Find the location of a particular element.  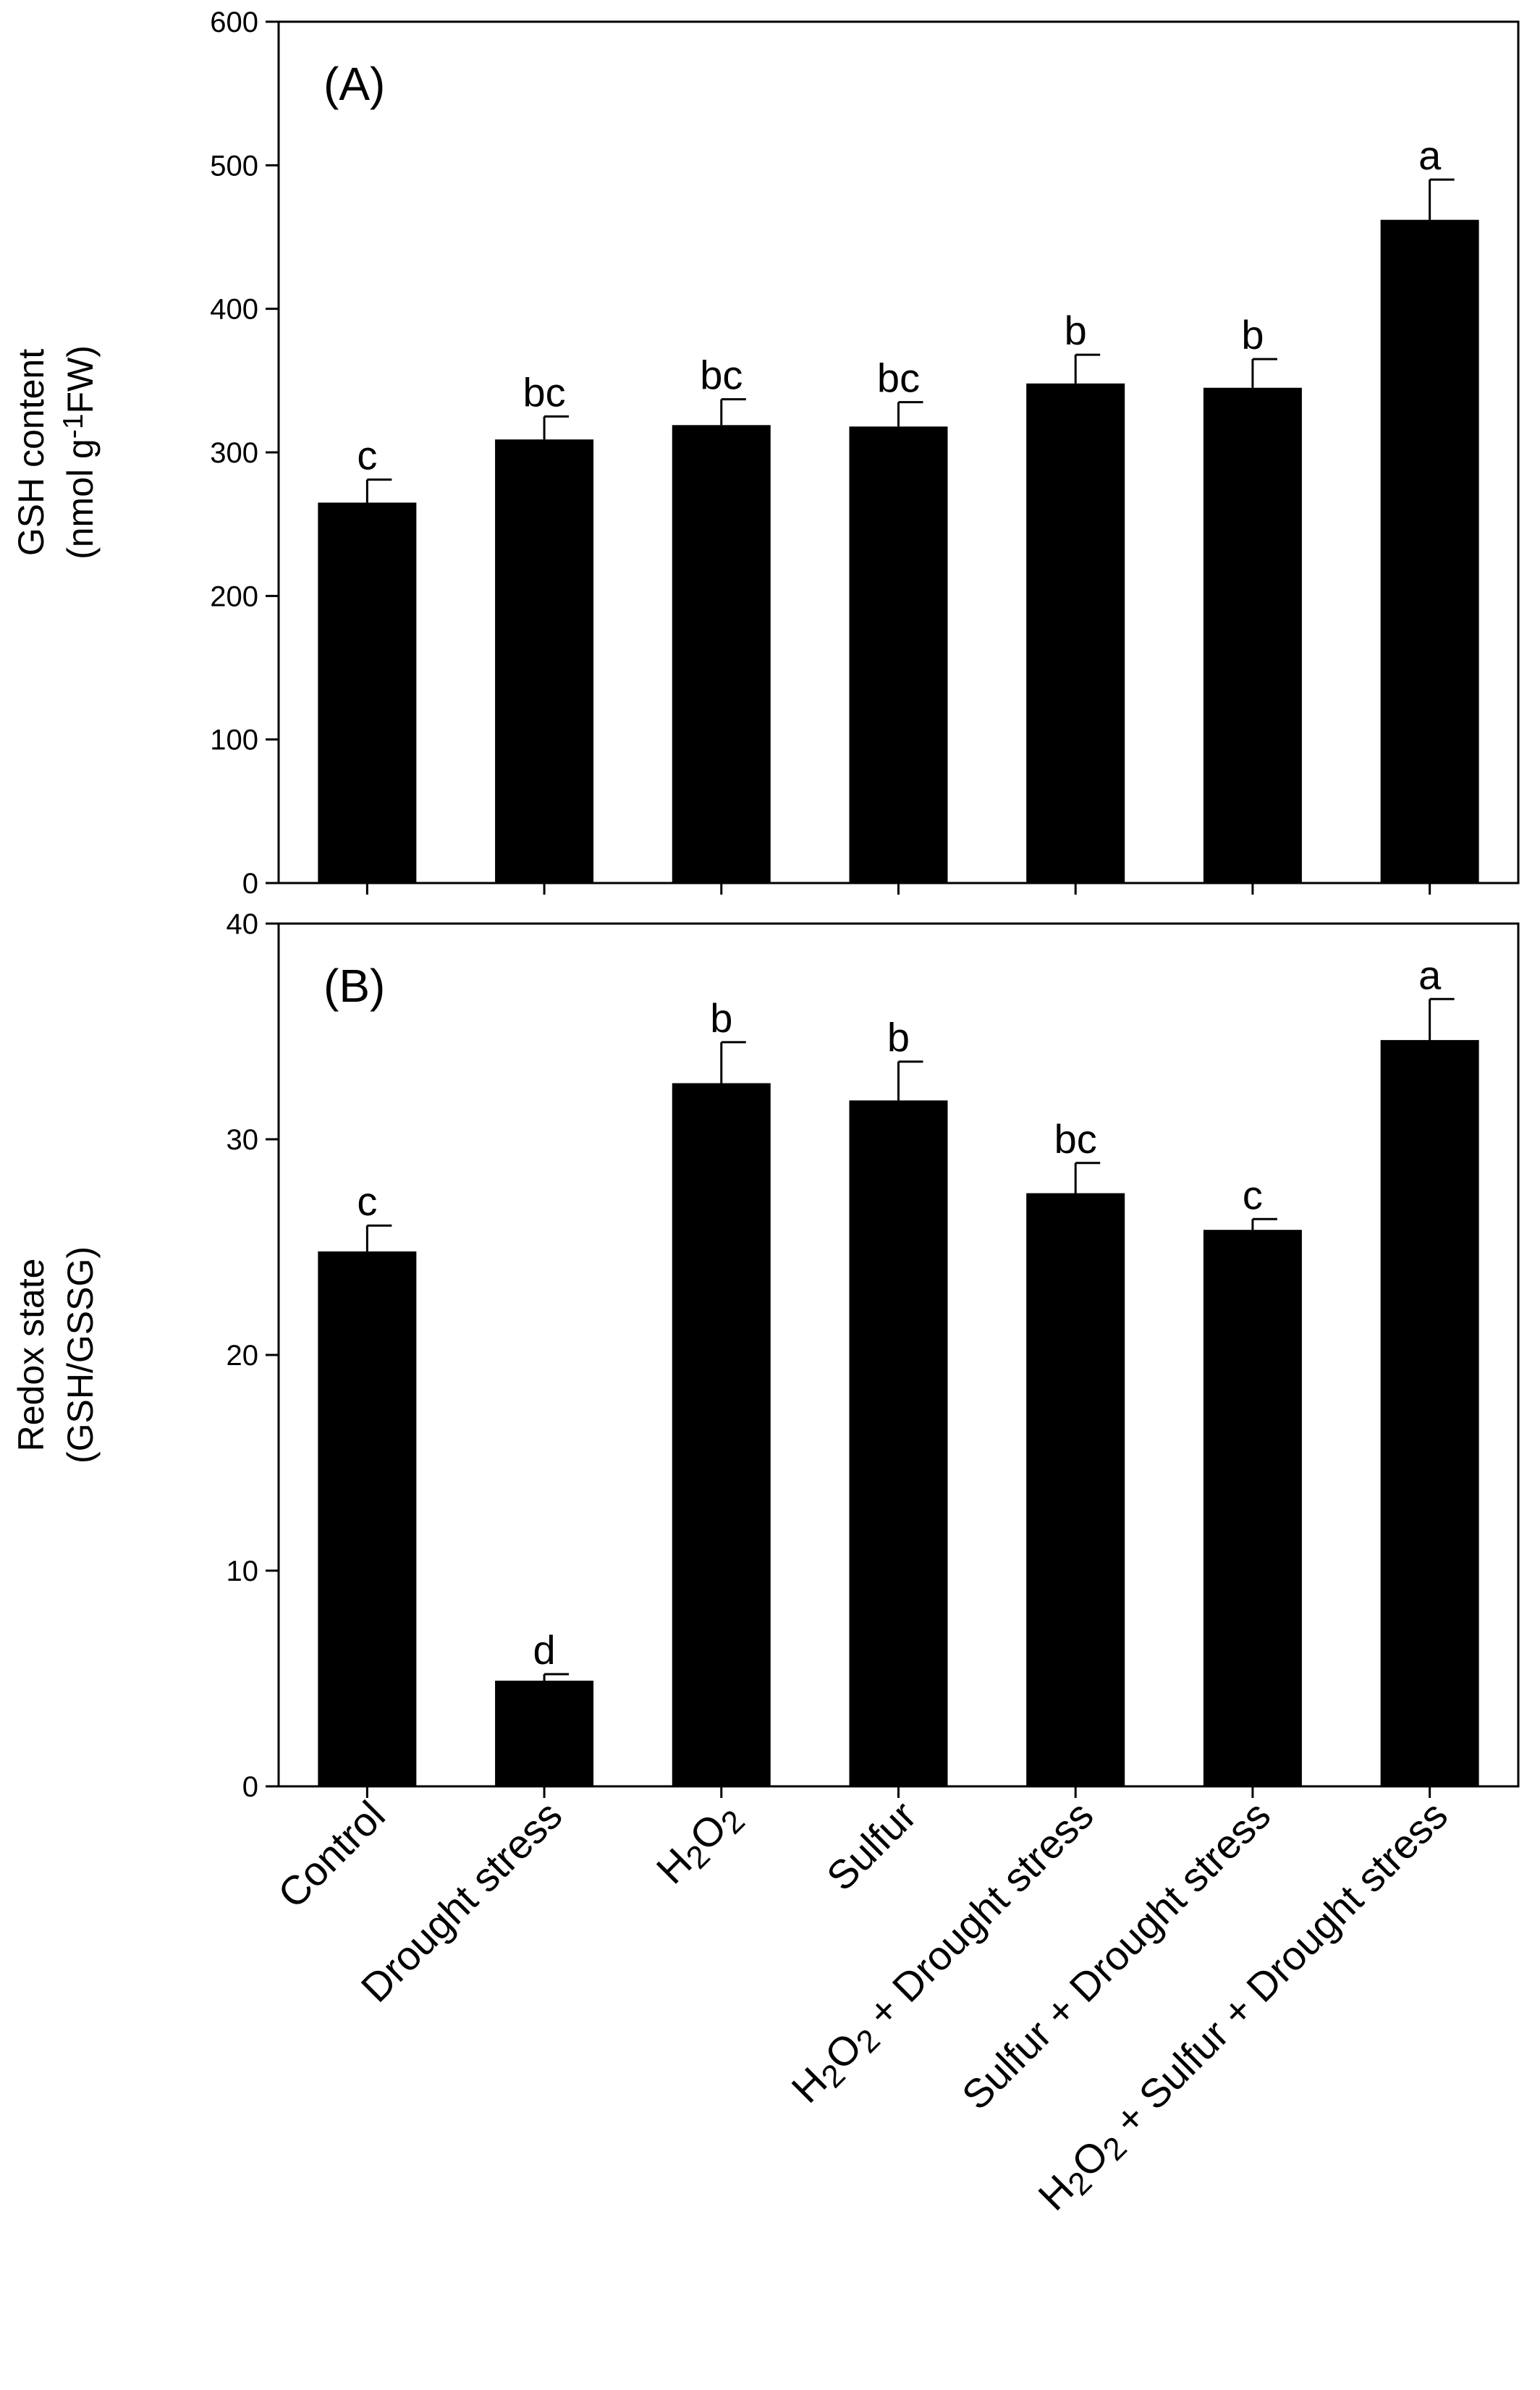

significance-letter-a-5: b is located at coordinates (1252, 335).